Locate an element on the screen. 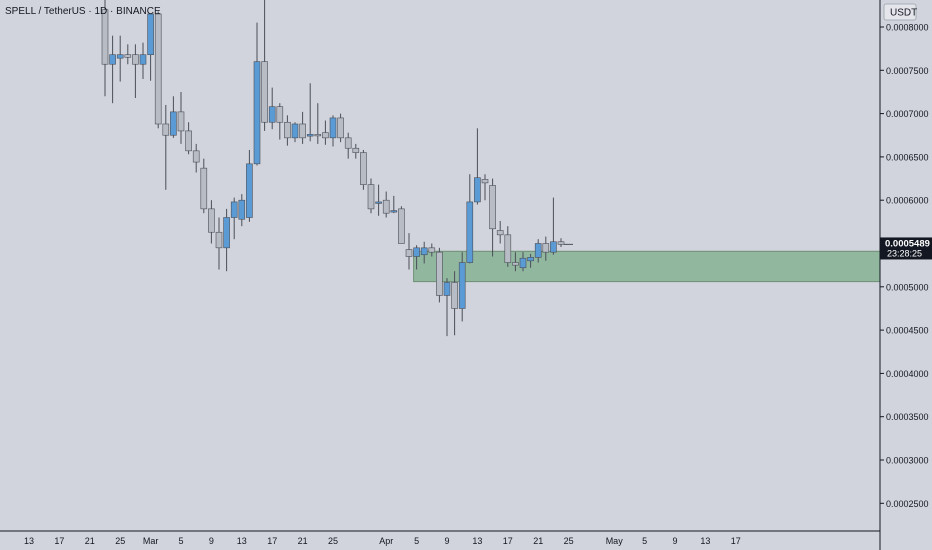 The width and height of the screenshot is (932, 550). demand-zone-layer is located at coordinates (647, 266).